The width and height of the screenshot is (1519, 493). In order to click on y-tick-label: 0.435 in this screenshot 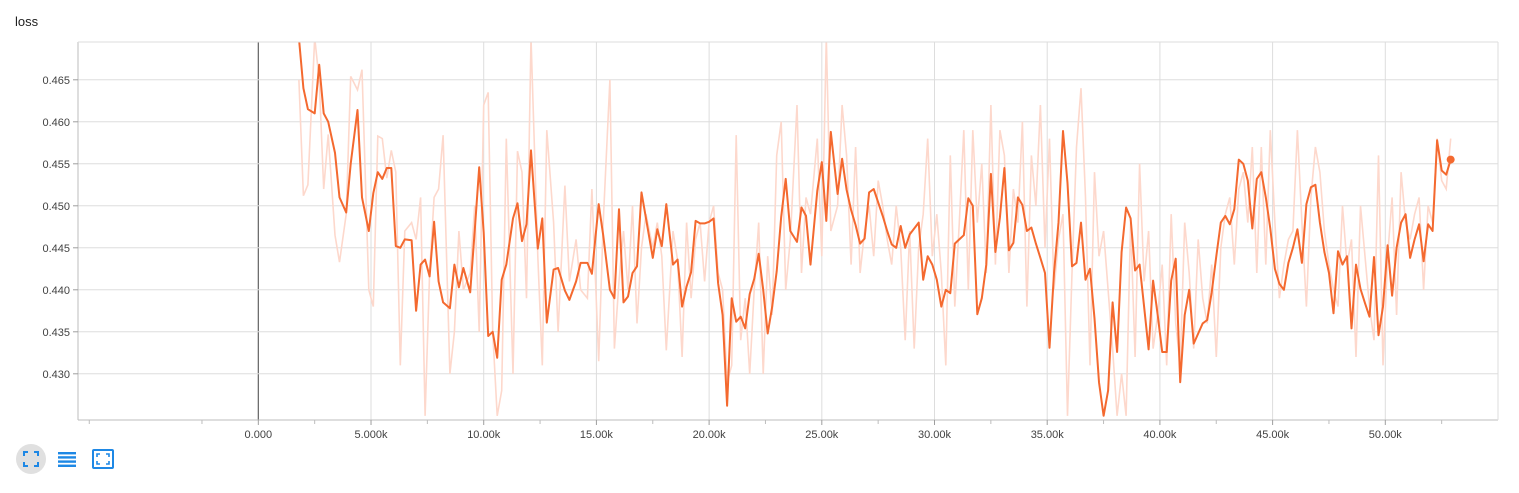, I will do `click(56, 333)`.